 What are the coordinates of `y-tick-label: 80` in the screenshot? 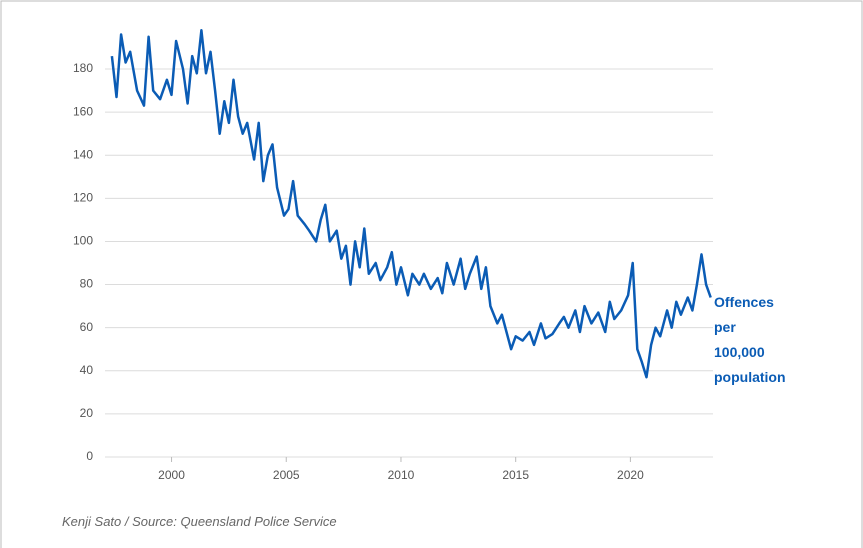 It's located at (87, 284).